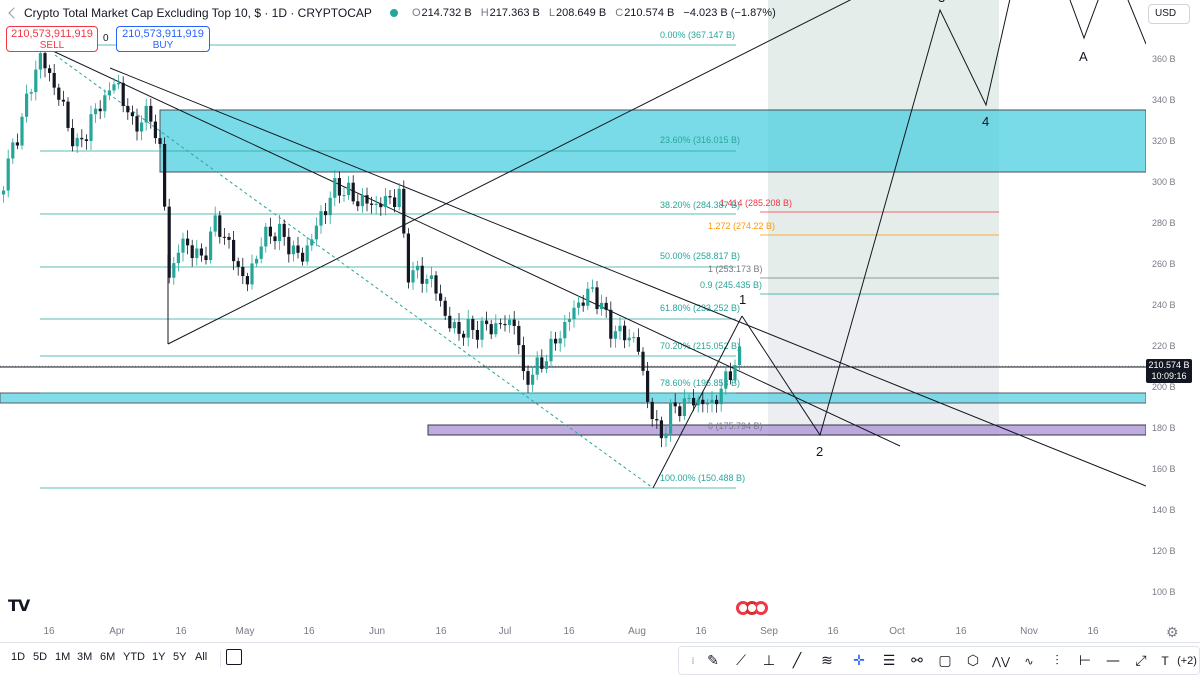 The width and height of the screenshot is (1200, 675). Describe the element at coordinates (786, 430) in the screenshot. I see `purple-zone` at that location.